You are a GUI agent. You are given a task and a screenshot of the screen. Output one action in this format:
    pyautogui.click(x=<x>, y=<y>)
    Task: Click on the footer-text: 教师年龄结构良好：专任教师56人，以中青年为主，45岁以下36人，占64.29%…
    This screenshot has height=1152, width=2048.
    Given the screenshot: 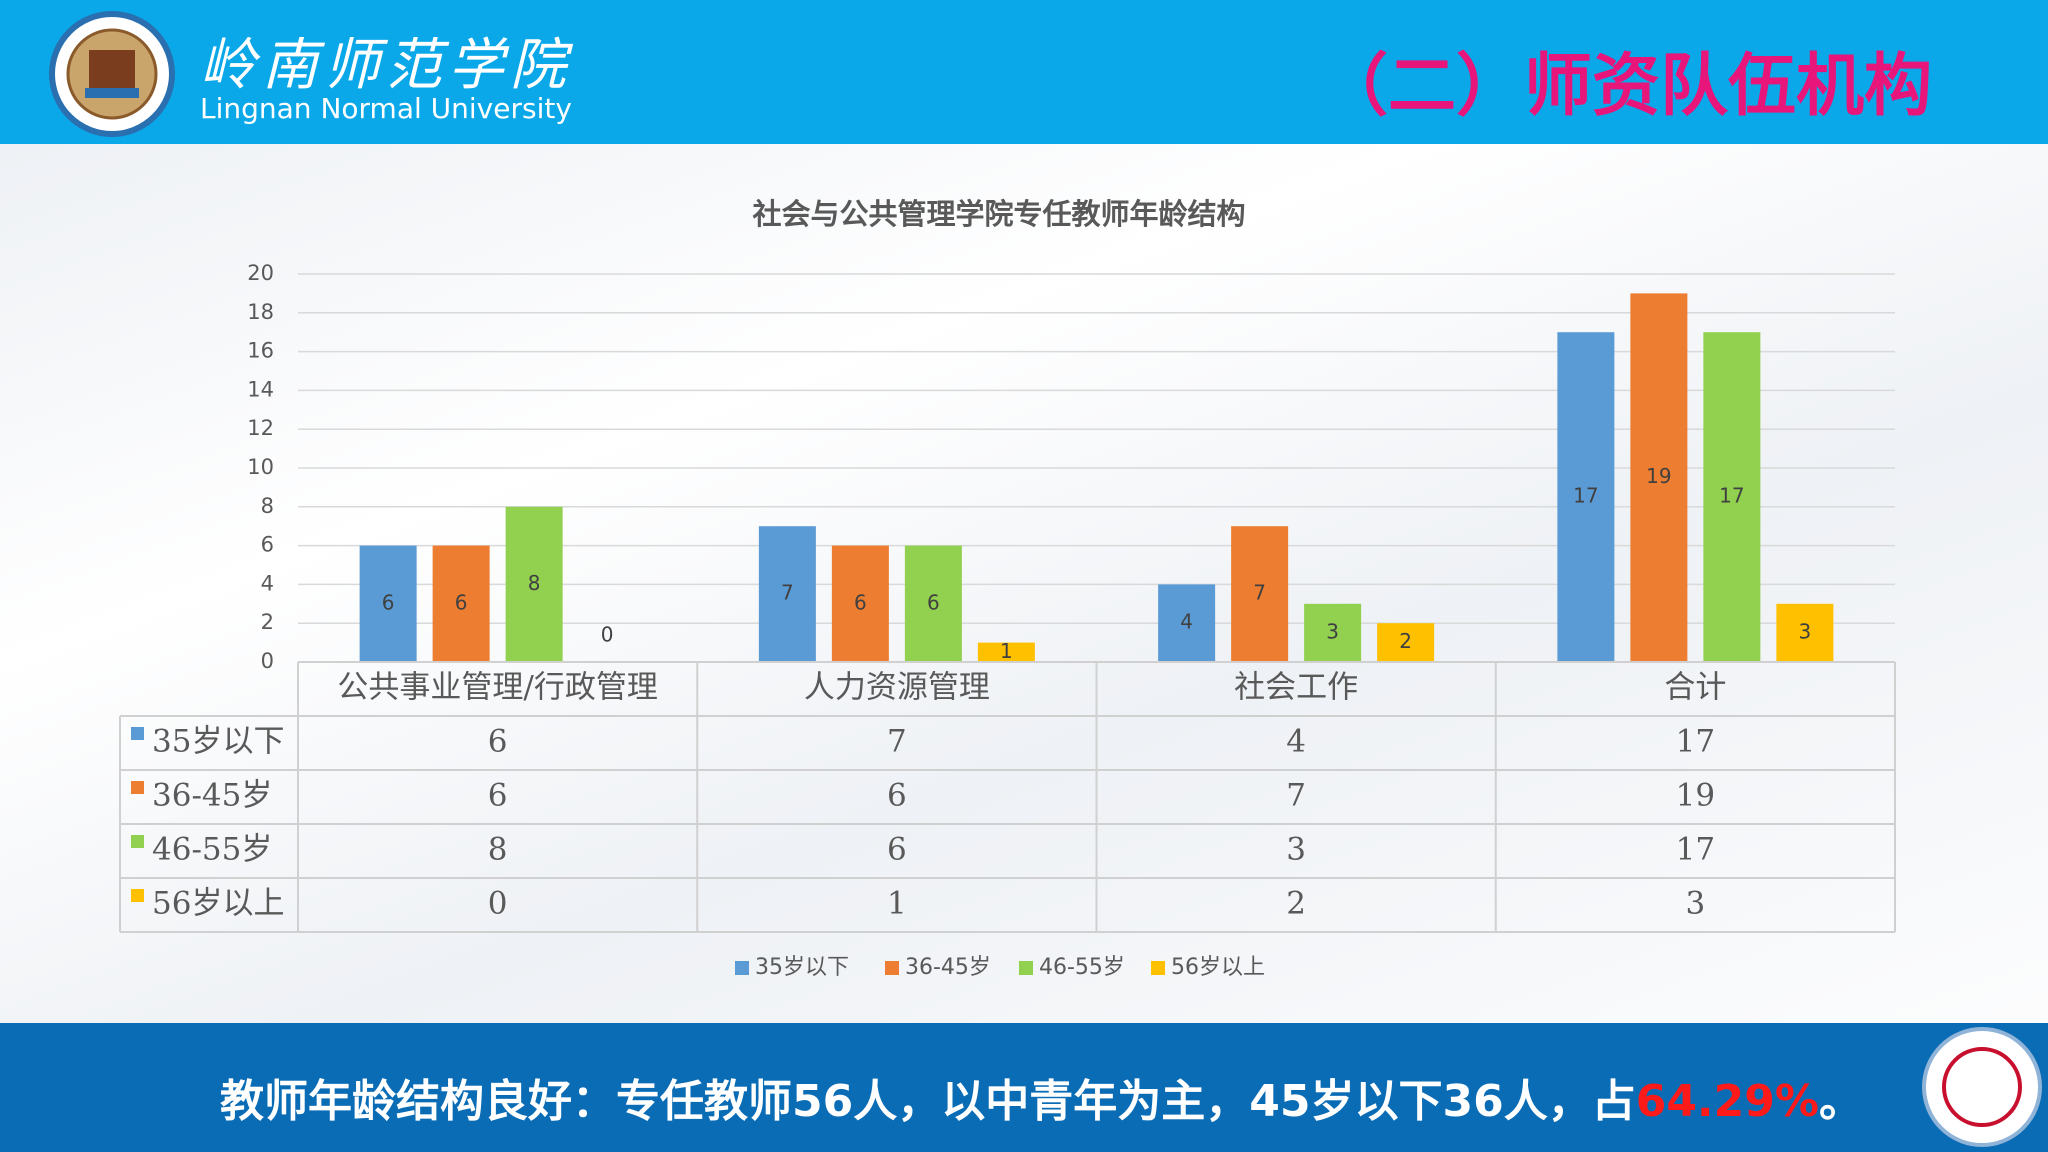 What is the action you would take?
    pyautogui.click(x=1041, y=1097)
    